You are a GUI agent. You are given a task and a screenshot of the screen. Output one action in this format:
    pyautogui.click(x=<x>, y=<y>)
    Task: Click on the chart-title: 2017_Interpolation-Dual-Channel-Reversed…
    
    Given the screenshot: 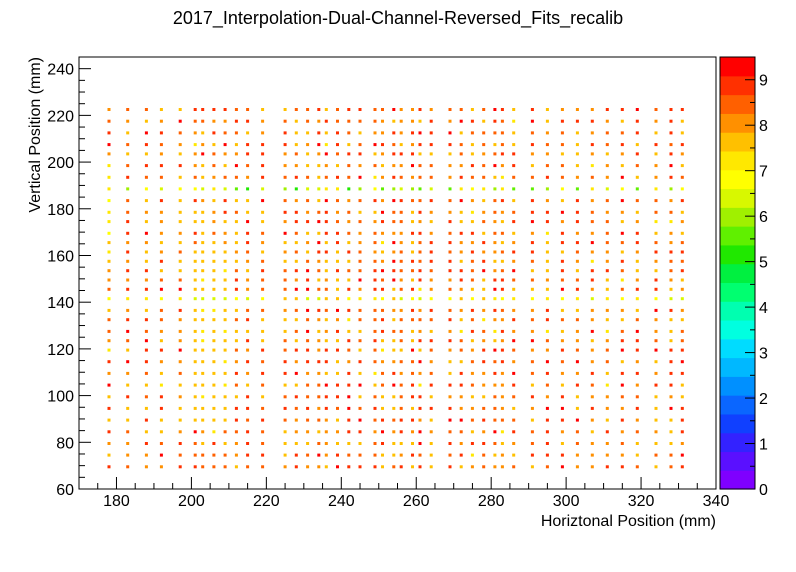 What is the action you would take?
    pyautogui.click(x=398, y=18)
    